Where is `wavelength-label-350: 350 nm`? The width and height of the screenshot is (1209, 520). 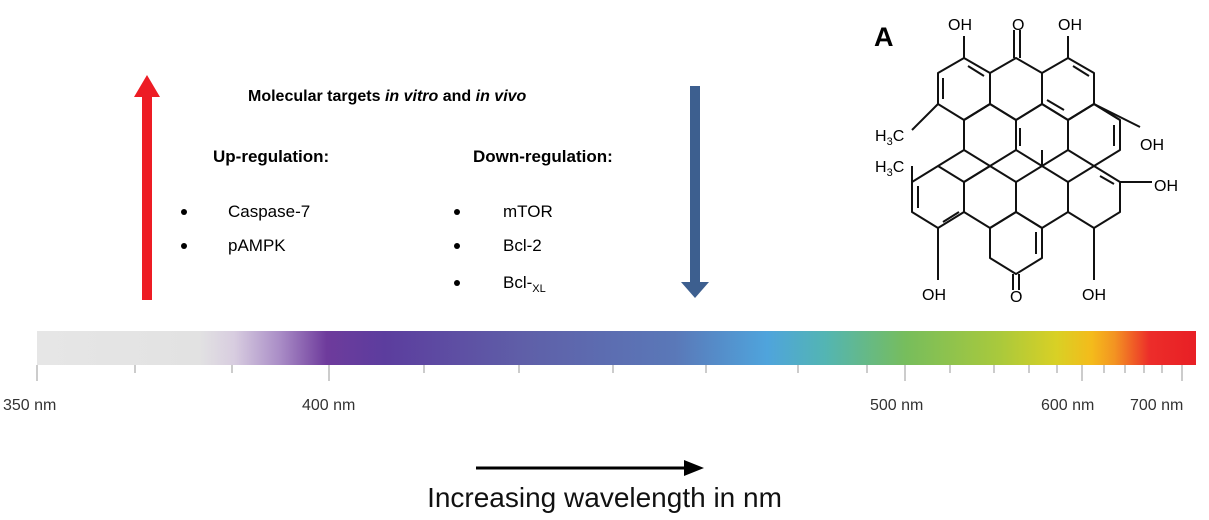
wavelength-label-350: 350 nm is located at coordinates (30, 405).